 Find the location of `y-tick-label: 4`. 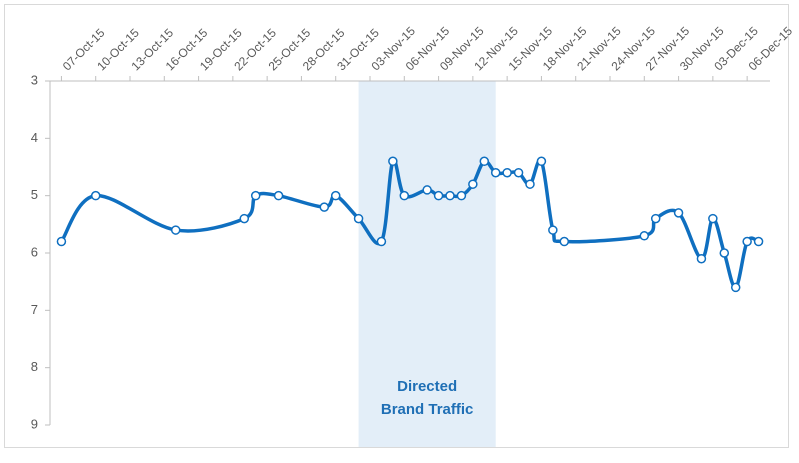

y-tick-label: 4 is located at coordinates (34, 137).